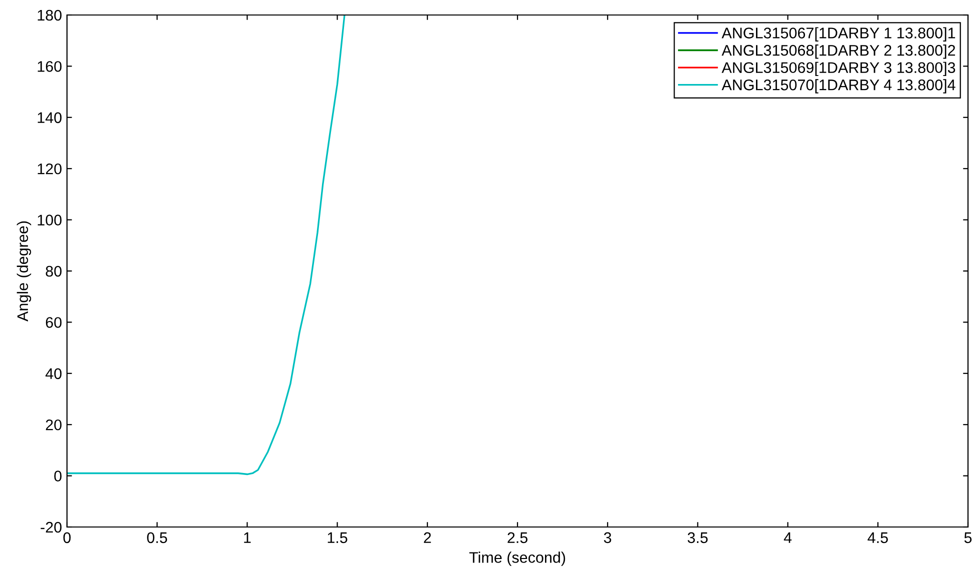 This screenshot has width=977, height=586. What do you see at coordinates (50, 15) in the screenshot?
I see `y-tick-label: 180` at bounding box center [50, 15].